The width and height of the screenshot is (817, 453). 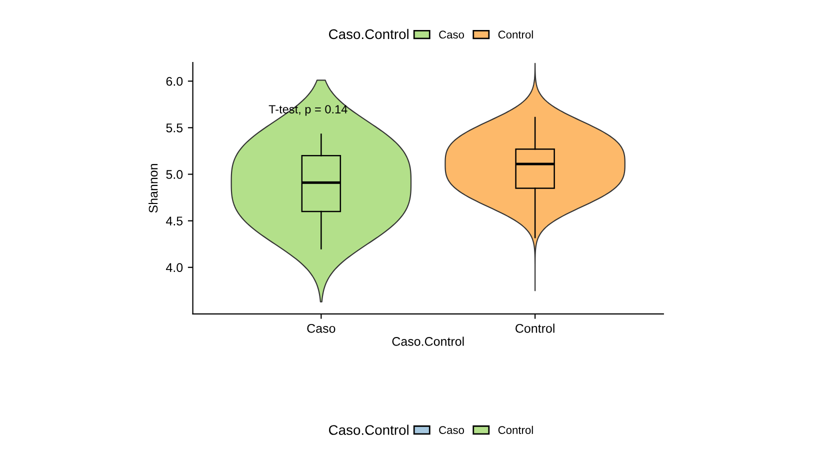 What do you see at coordinates (428, 341) in the screenshot?
I see `x-axis-title: Caso.Control` at bounding box center [428, 341].